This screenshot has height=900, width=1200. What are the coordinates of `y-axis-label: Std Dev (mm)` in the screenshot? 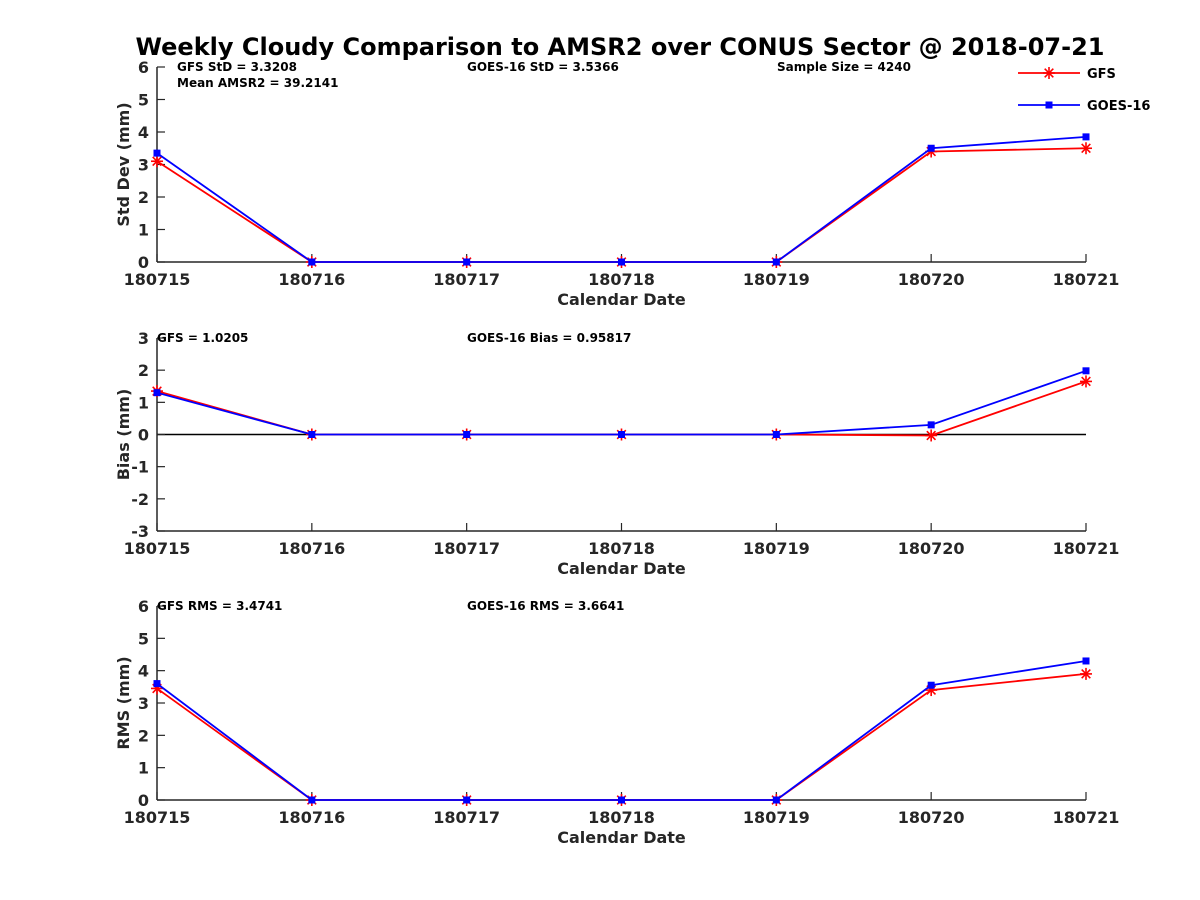 It's located at (123, 164).